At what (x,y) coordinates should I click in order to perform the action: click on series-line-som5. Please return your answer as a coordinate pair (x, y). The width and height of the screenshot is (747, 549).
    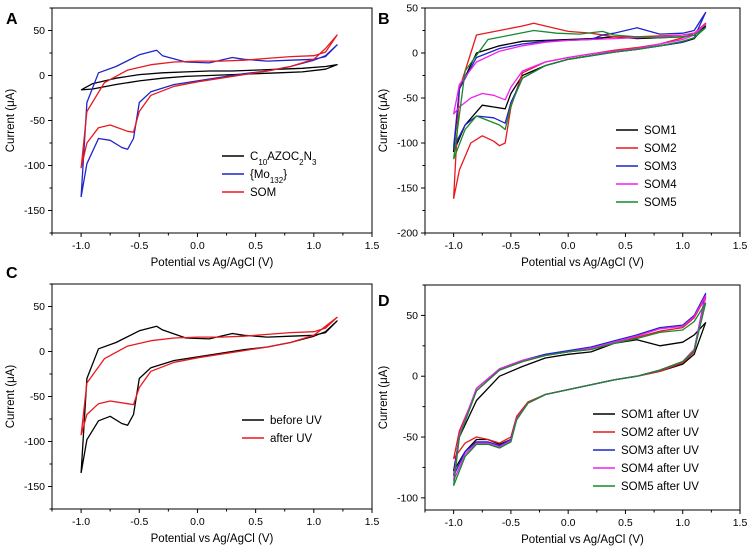
    Looking at the image, I should click on (579, 93).